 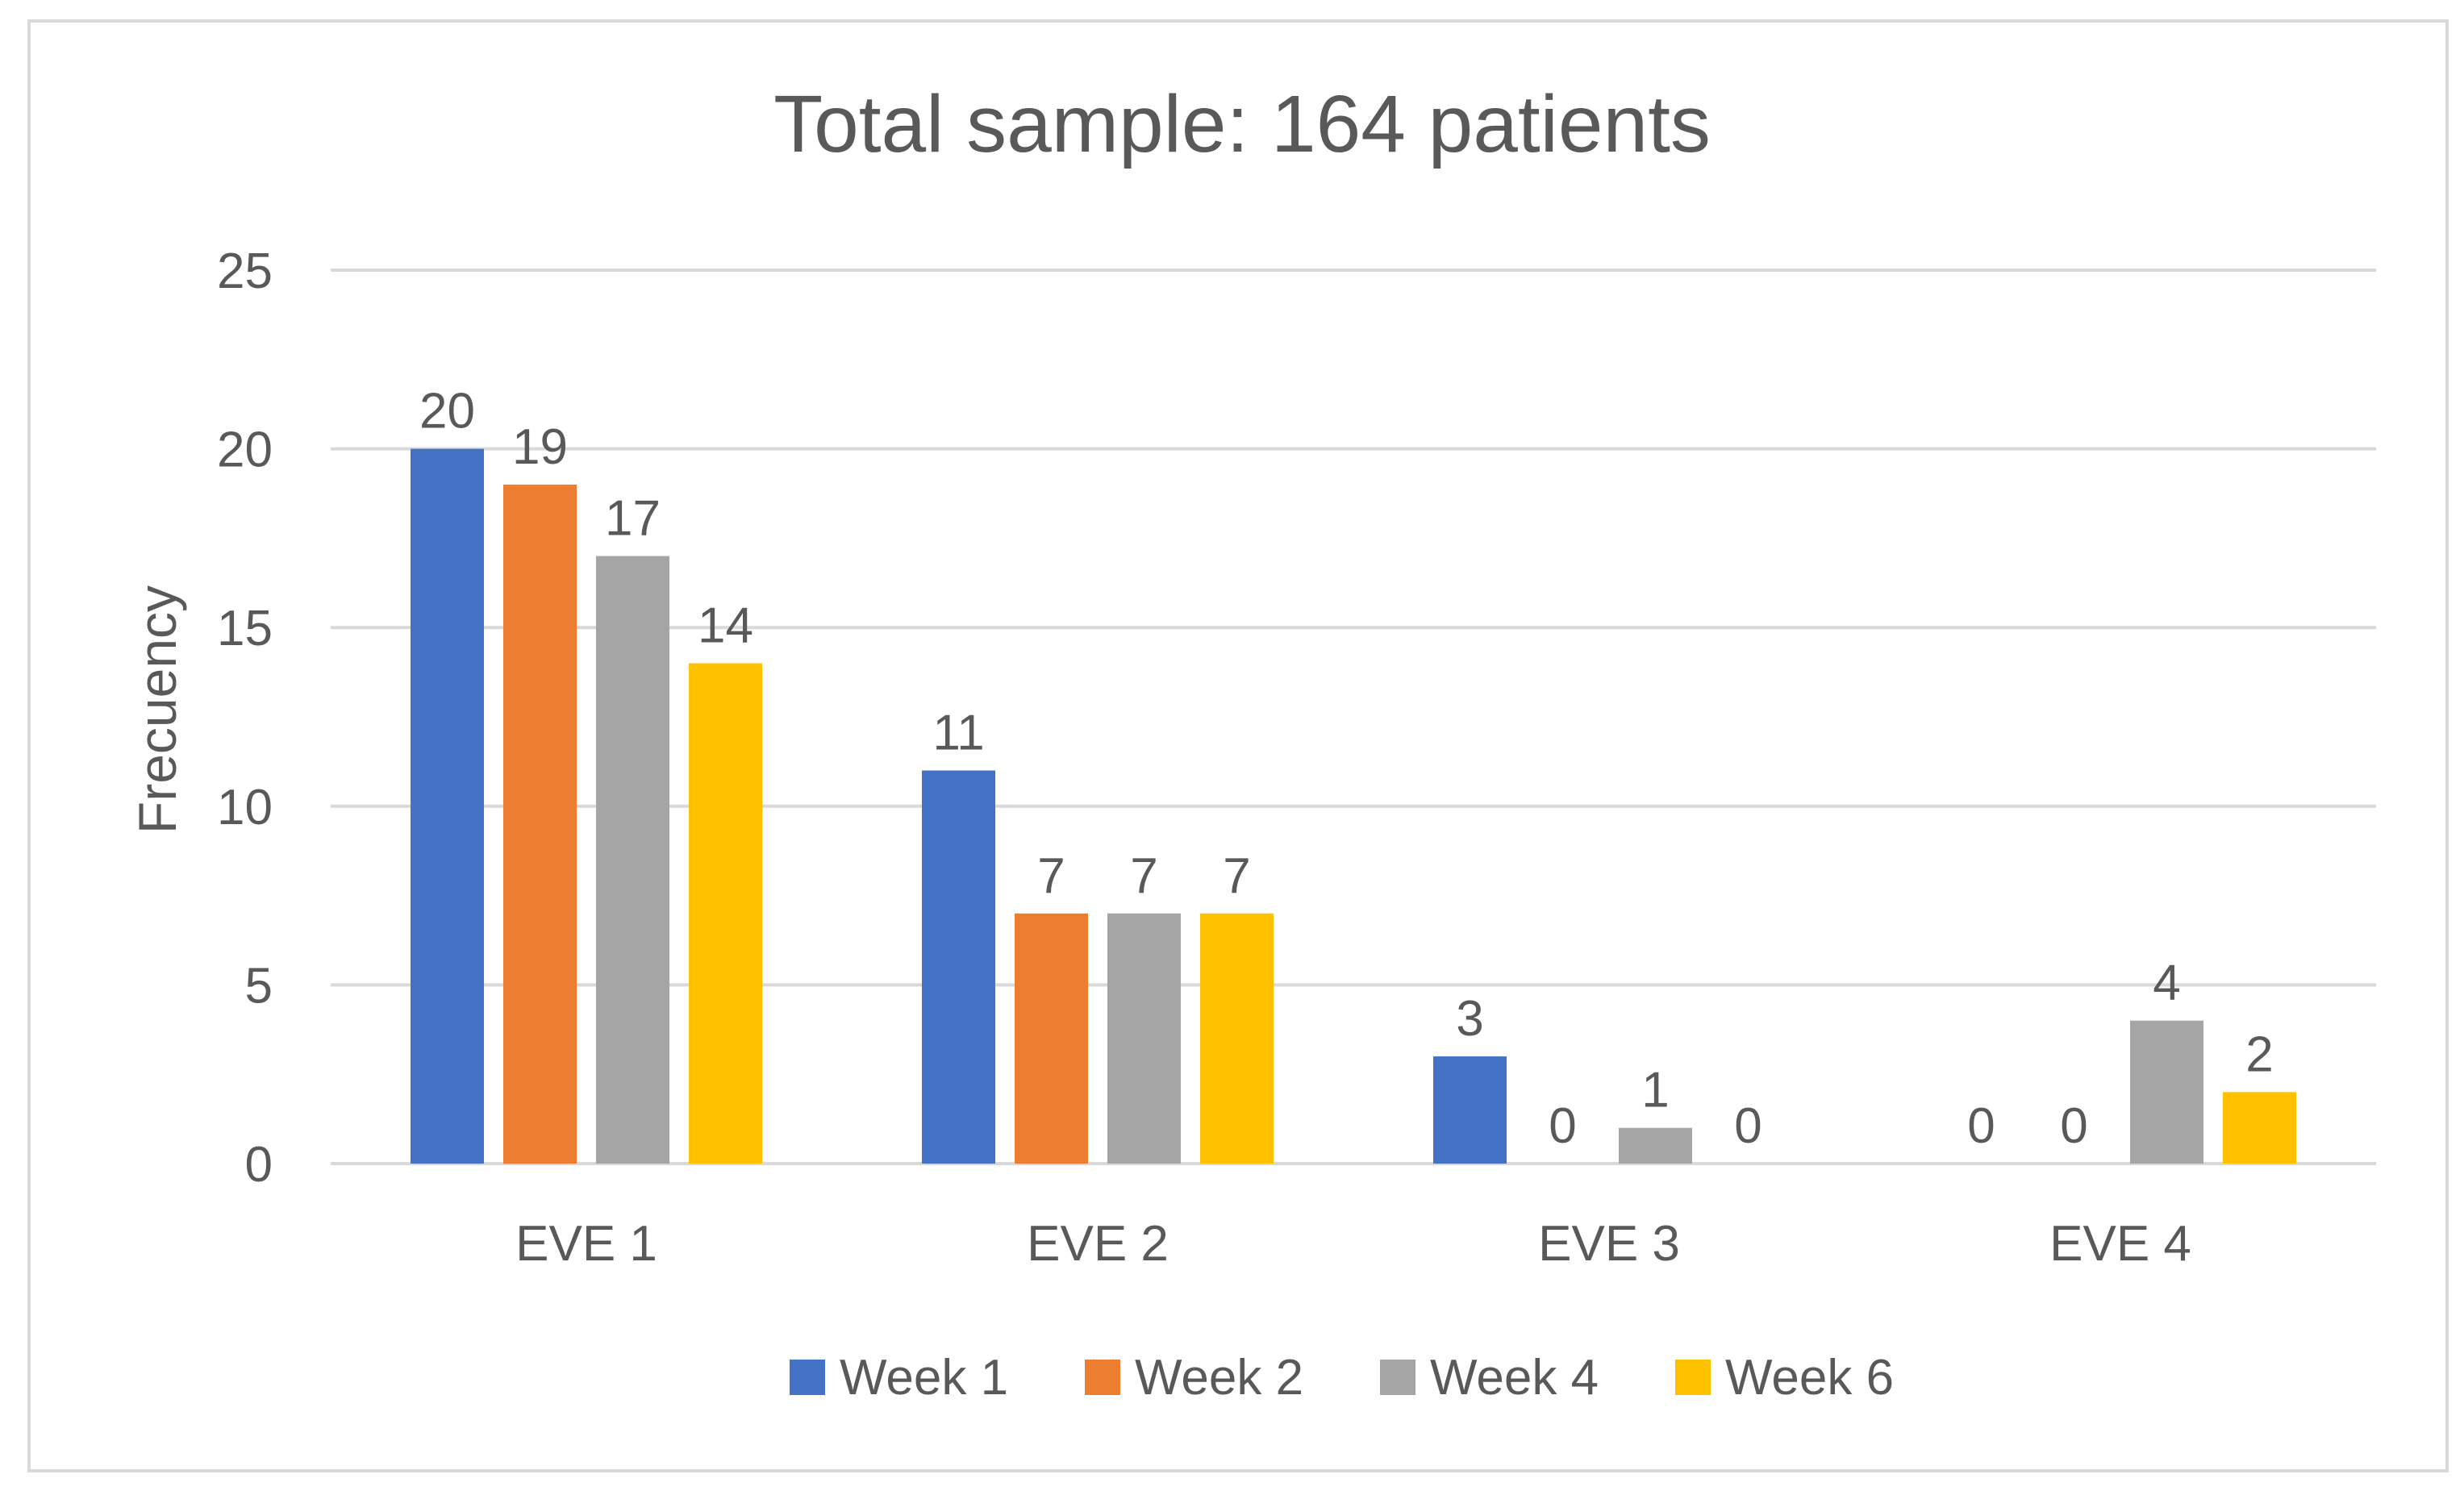 I want to click on y-tick-label: 20, so click(x=245, y=451).